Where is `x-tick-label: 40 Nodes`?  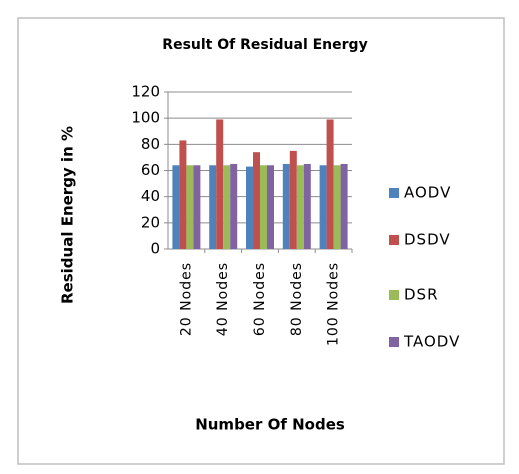
x-tick-label: 40 Nodes is located at coordinates (223, 299).